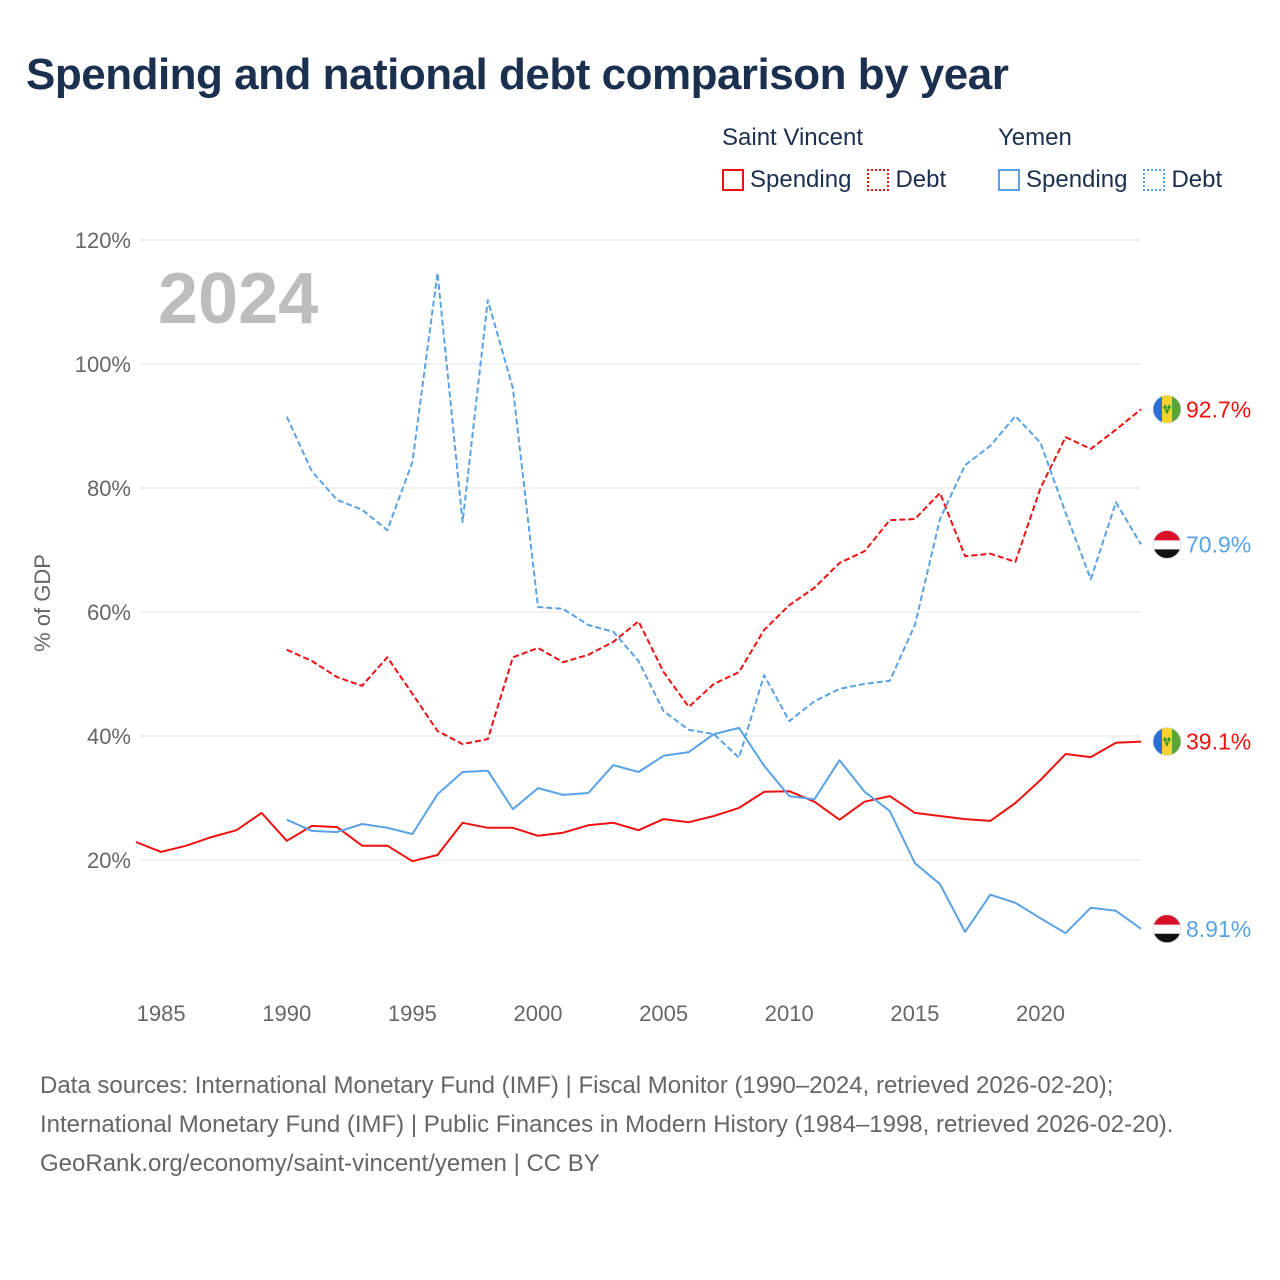 Image resolution: width=1280 pixels, height=1280 pixels. What do you see at coordinates (1040, 1013) in the screenshot?
I see `x-tick-label: 2020` at bounding box center [1040, 1013].